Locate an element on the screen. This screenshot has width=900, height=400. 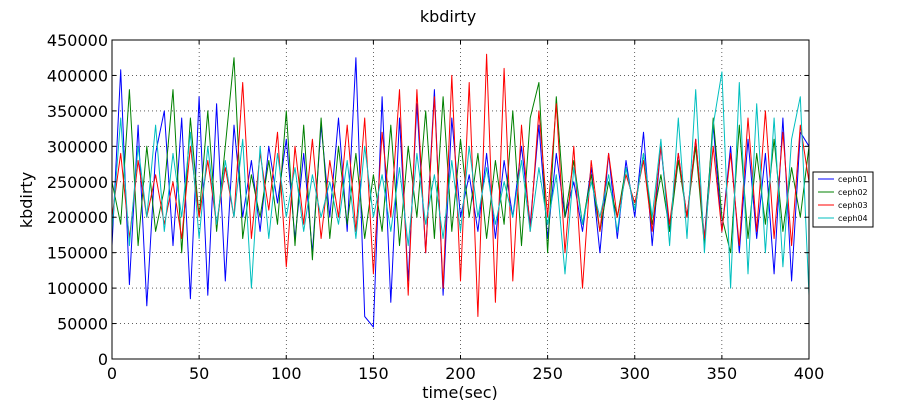
y-tick-label: 200000 is located at coordinates (77, 217).